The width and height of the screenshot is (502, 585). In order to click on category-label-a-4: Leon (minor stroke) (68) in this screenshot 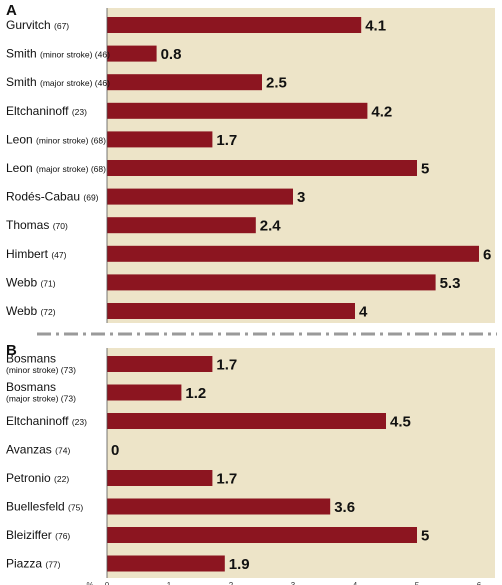, I will do `click(56, 139)`.